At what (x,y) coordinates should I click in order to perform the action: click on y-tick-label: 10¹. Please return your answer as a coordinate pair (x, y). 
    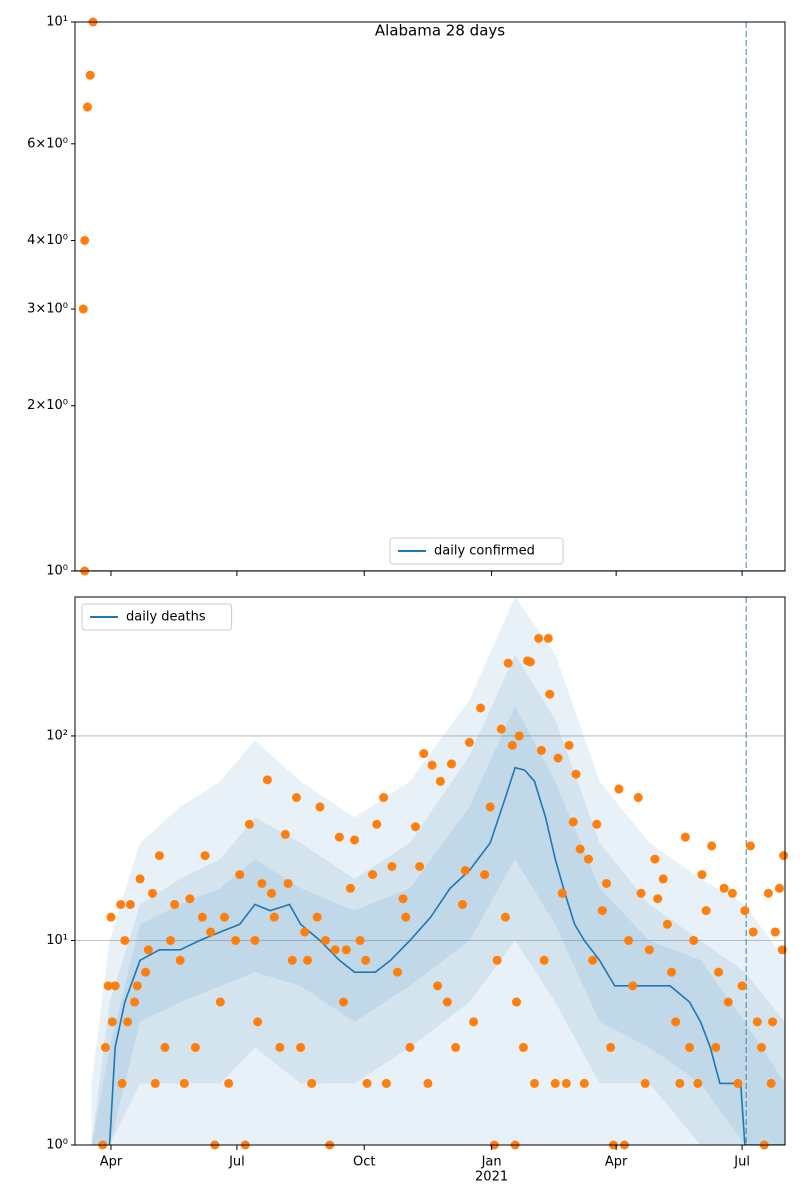
    Looking at the image, I should click on (57, 22).